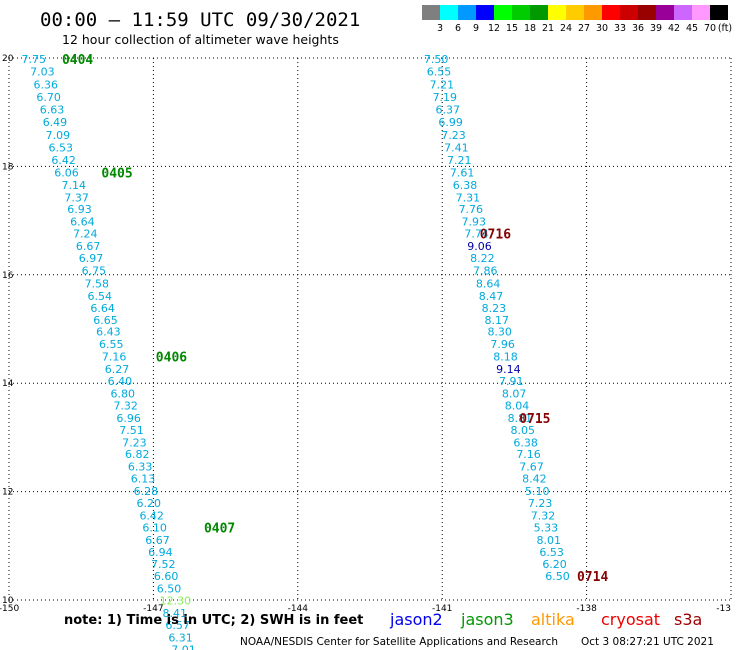 The width and height of the screenshot is (740, 650). Describe the element at coordinates (491, 296) in the screenshot. I see `wave-height-point: 8.47` at that location.